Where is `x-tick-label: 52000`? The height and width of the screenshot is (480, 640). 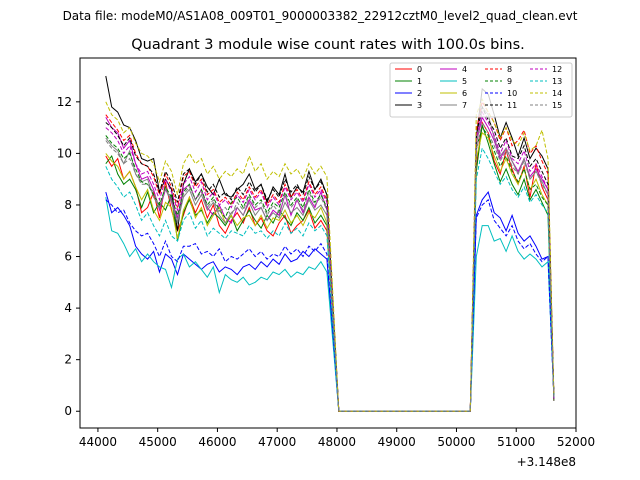
x-tick-label: 52000 is located at coordinates (576, 442).